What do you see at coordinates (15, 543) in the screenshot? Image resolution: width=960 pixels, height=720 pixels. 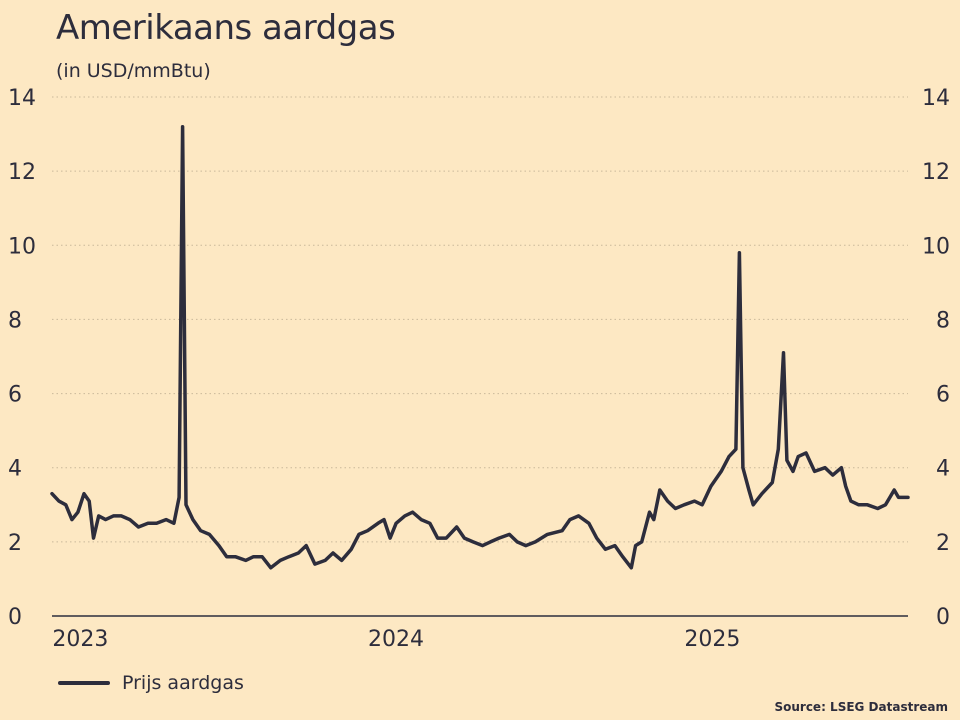 I see `y-tick-left-2: 2` at bounding box center [15, 543].